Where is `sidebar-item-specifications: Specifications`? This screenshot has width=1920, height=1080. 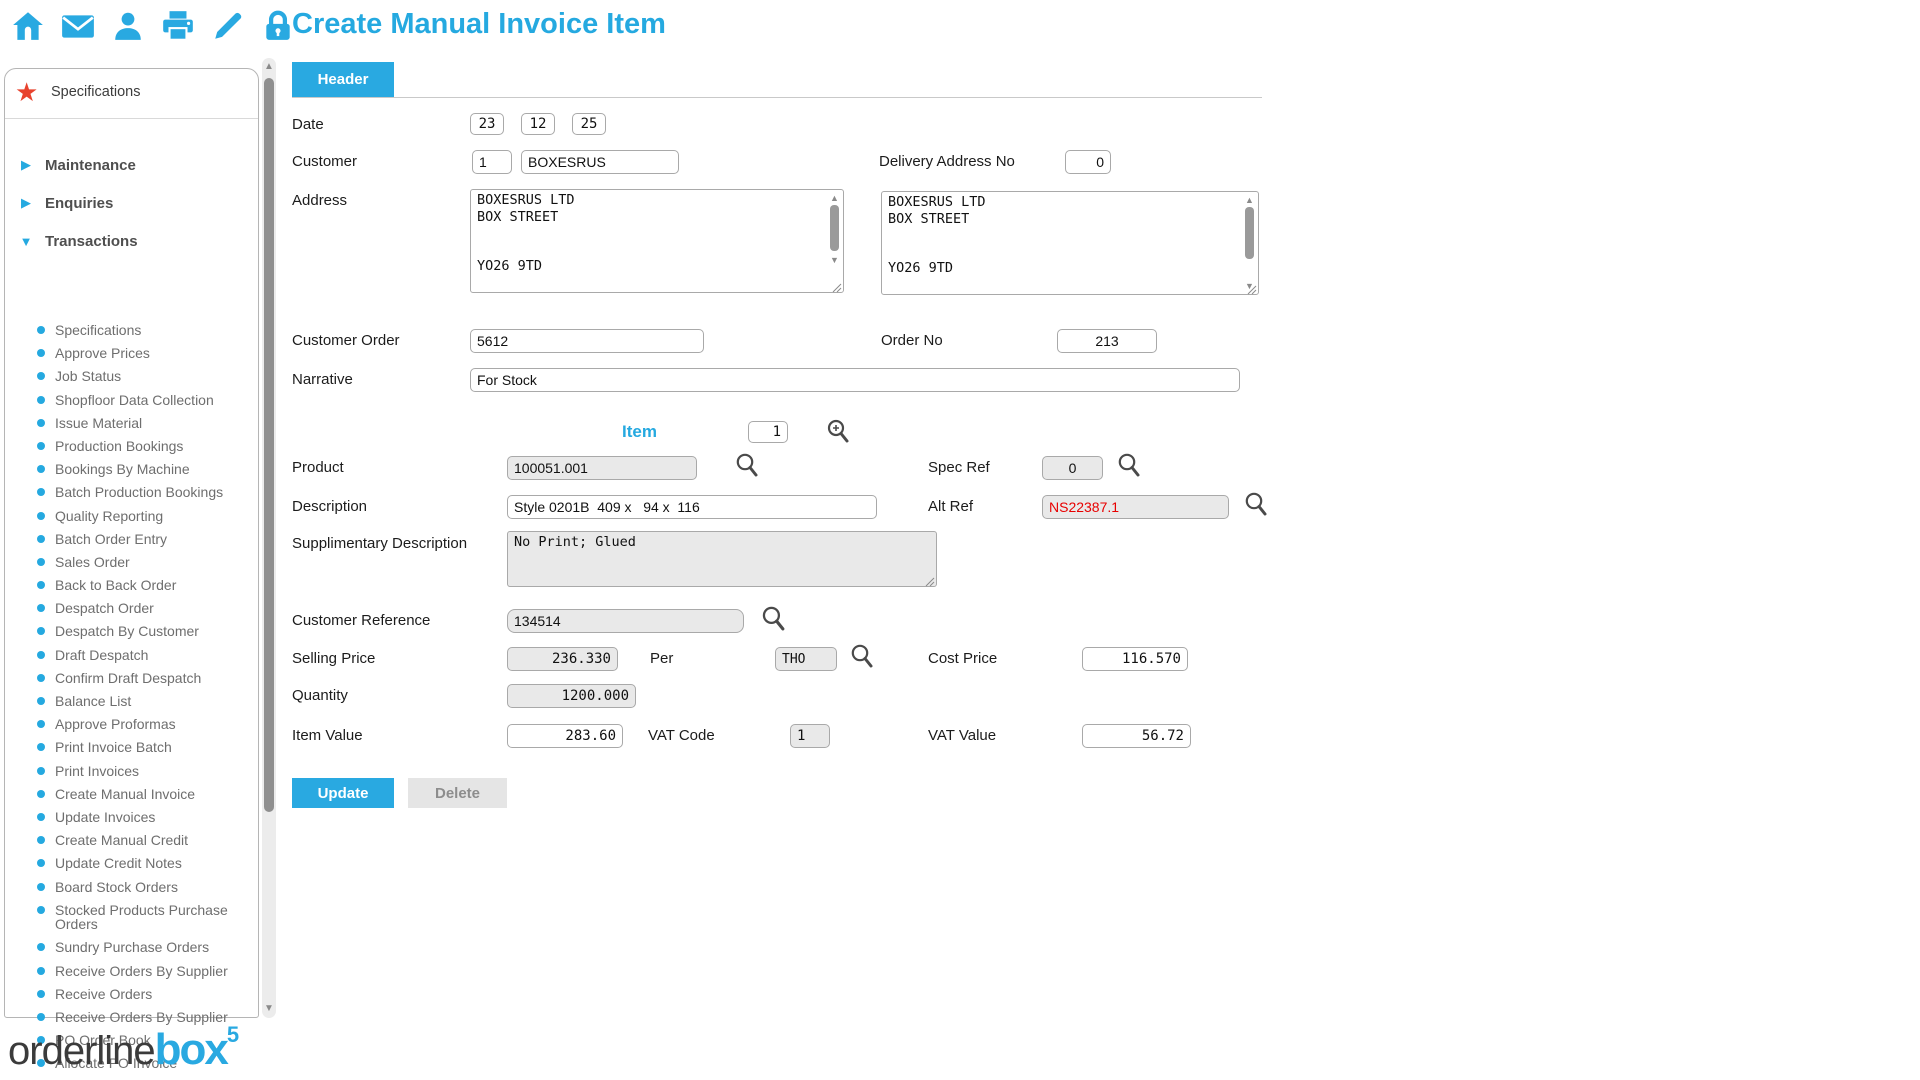
sidebar-item-specifications: Specifications is located at coordinates (135, 330).